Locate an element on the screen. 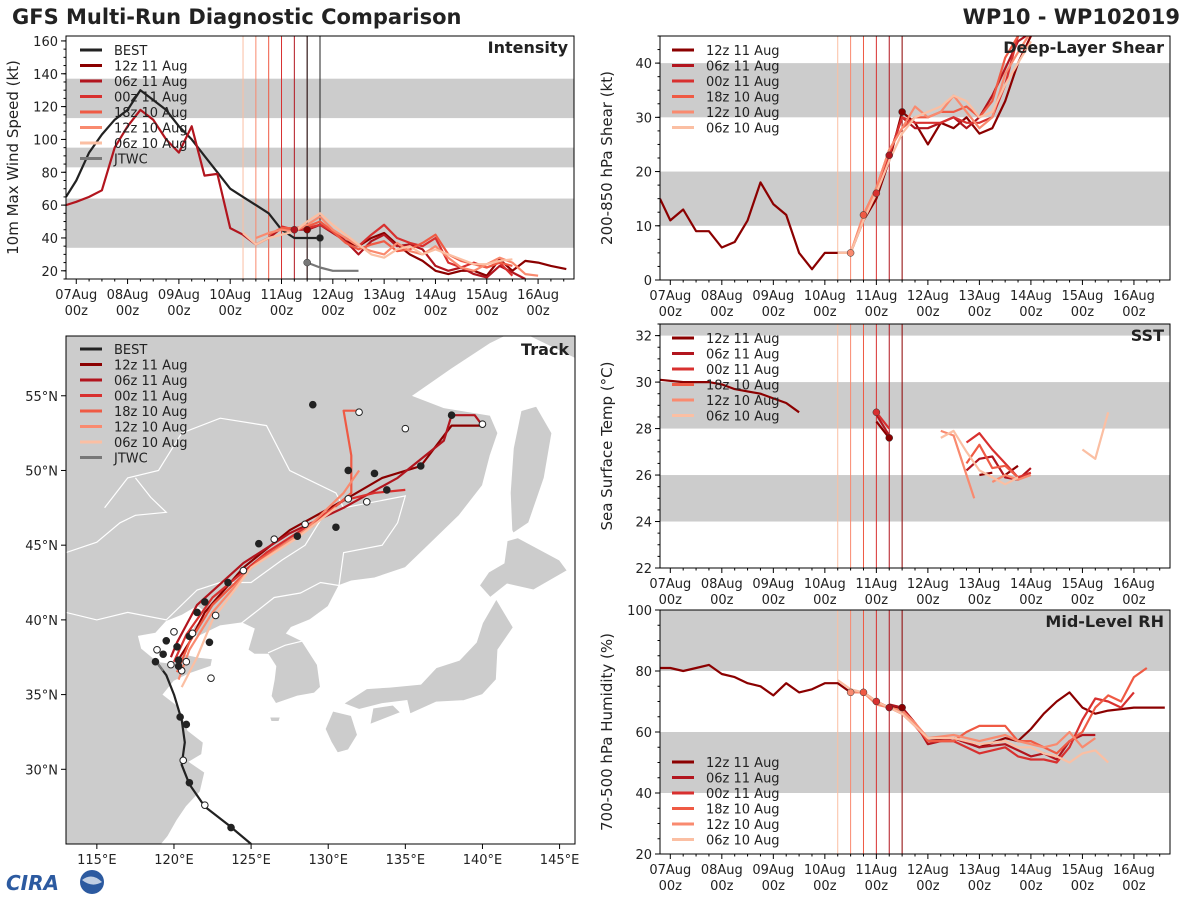 This screenshot has width=1200, height=900. x-tick-label-date: 15Aug is located at coordinates (1082, 870).